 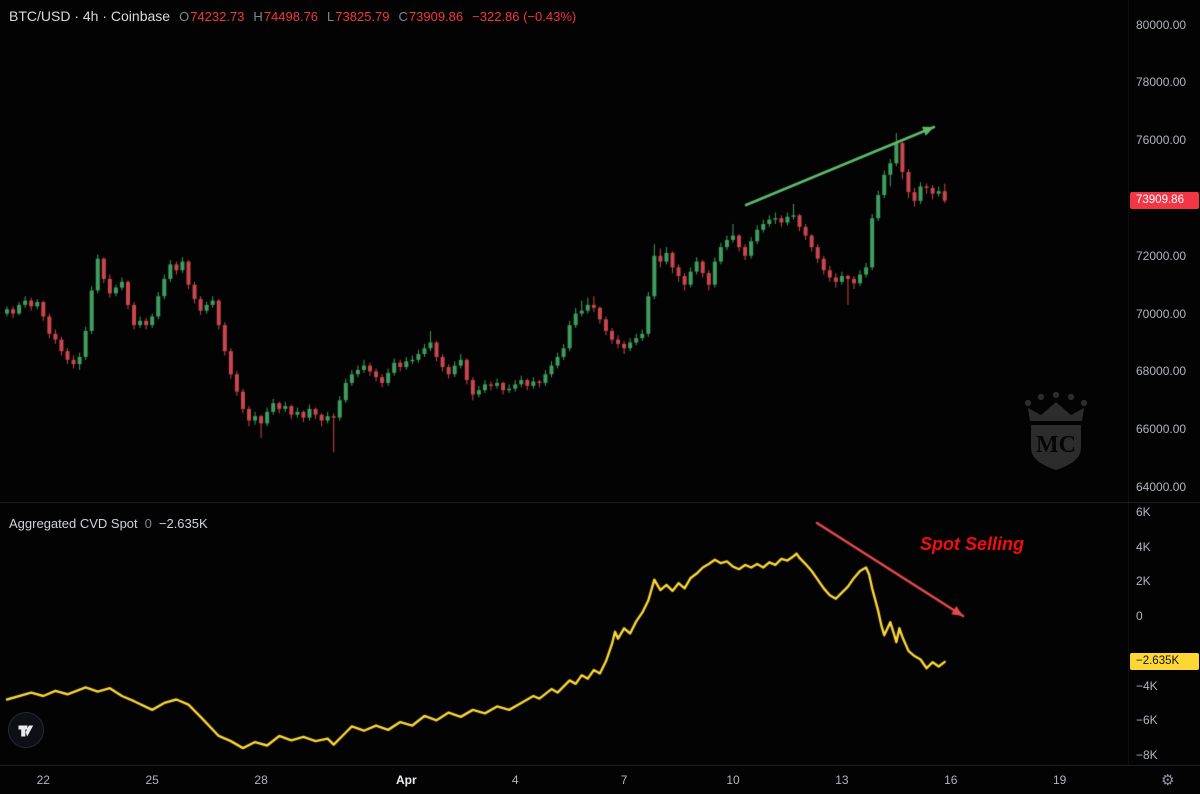 I want to click on low-value: 73825.79, so click(x=362, y=16).